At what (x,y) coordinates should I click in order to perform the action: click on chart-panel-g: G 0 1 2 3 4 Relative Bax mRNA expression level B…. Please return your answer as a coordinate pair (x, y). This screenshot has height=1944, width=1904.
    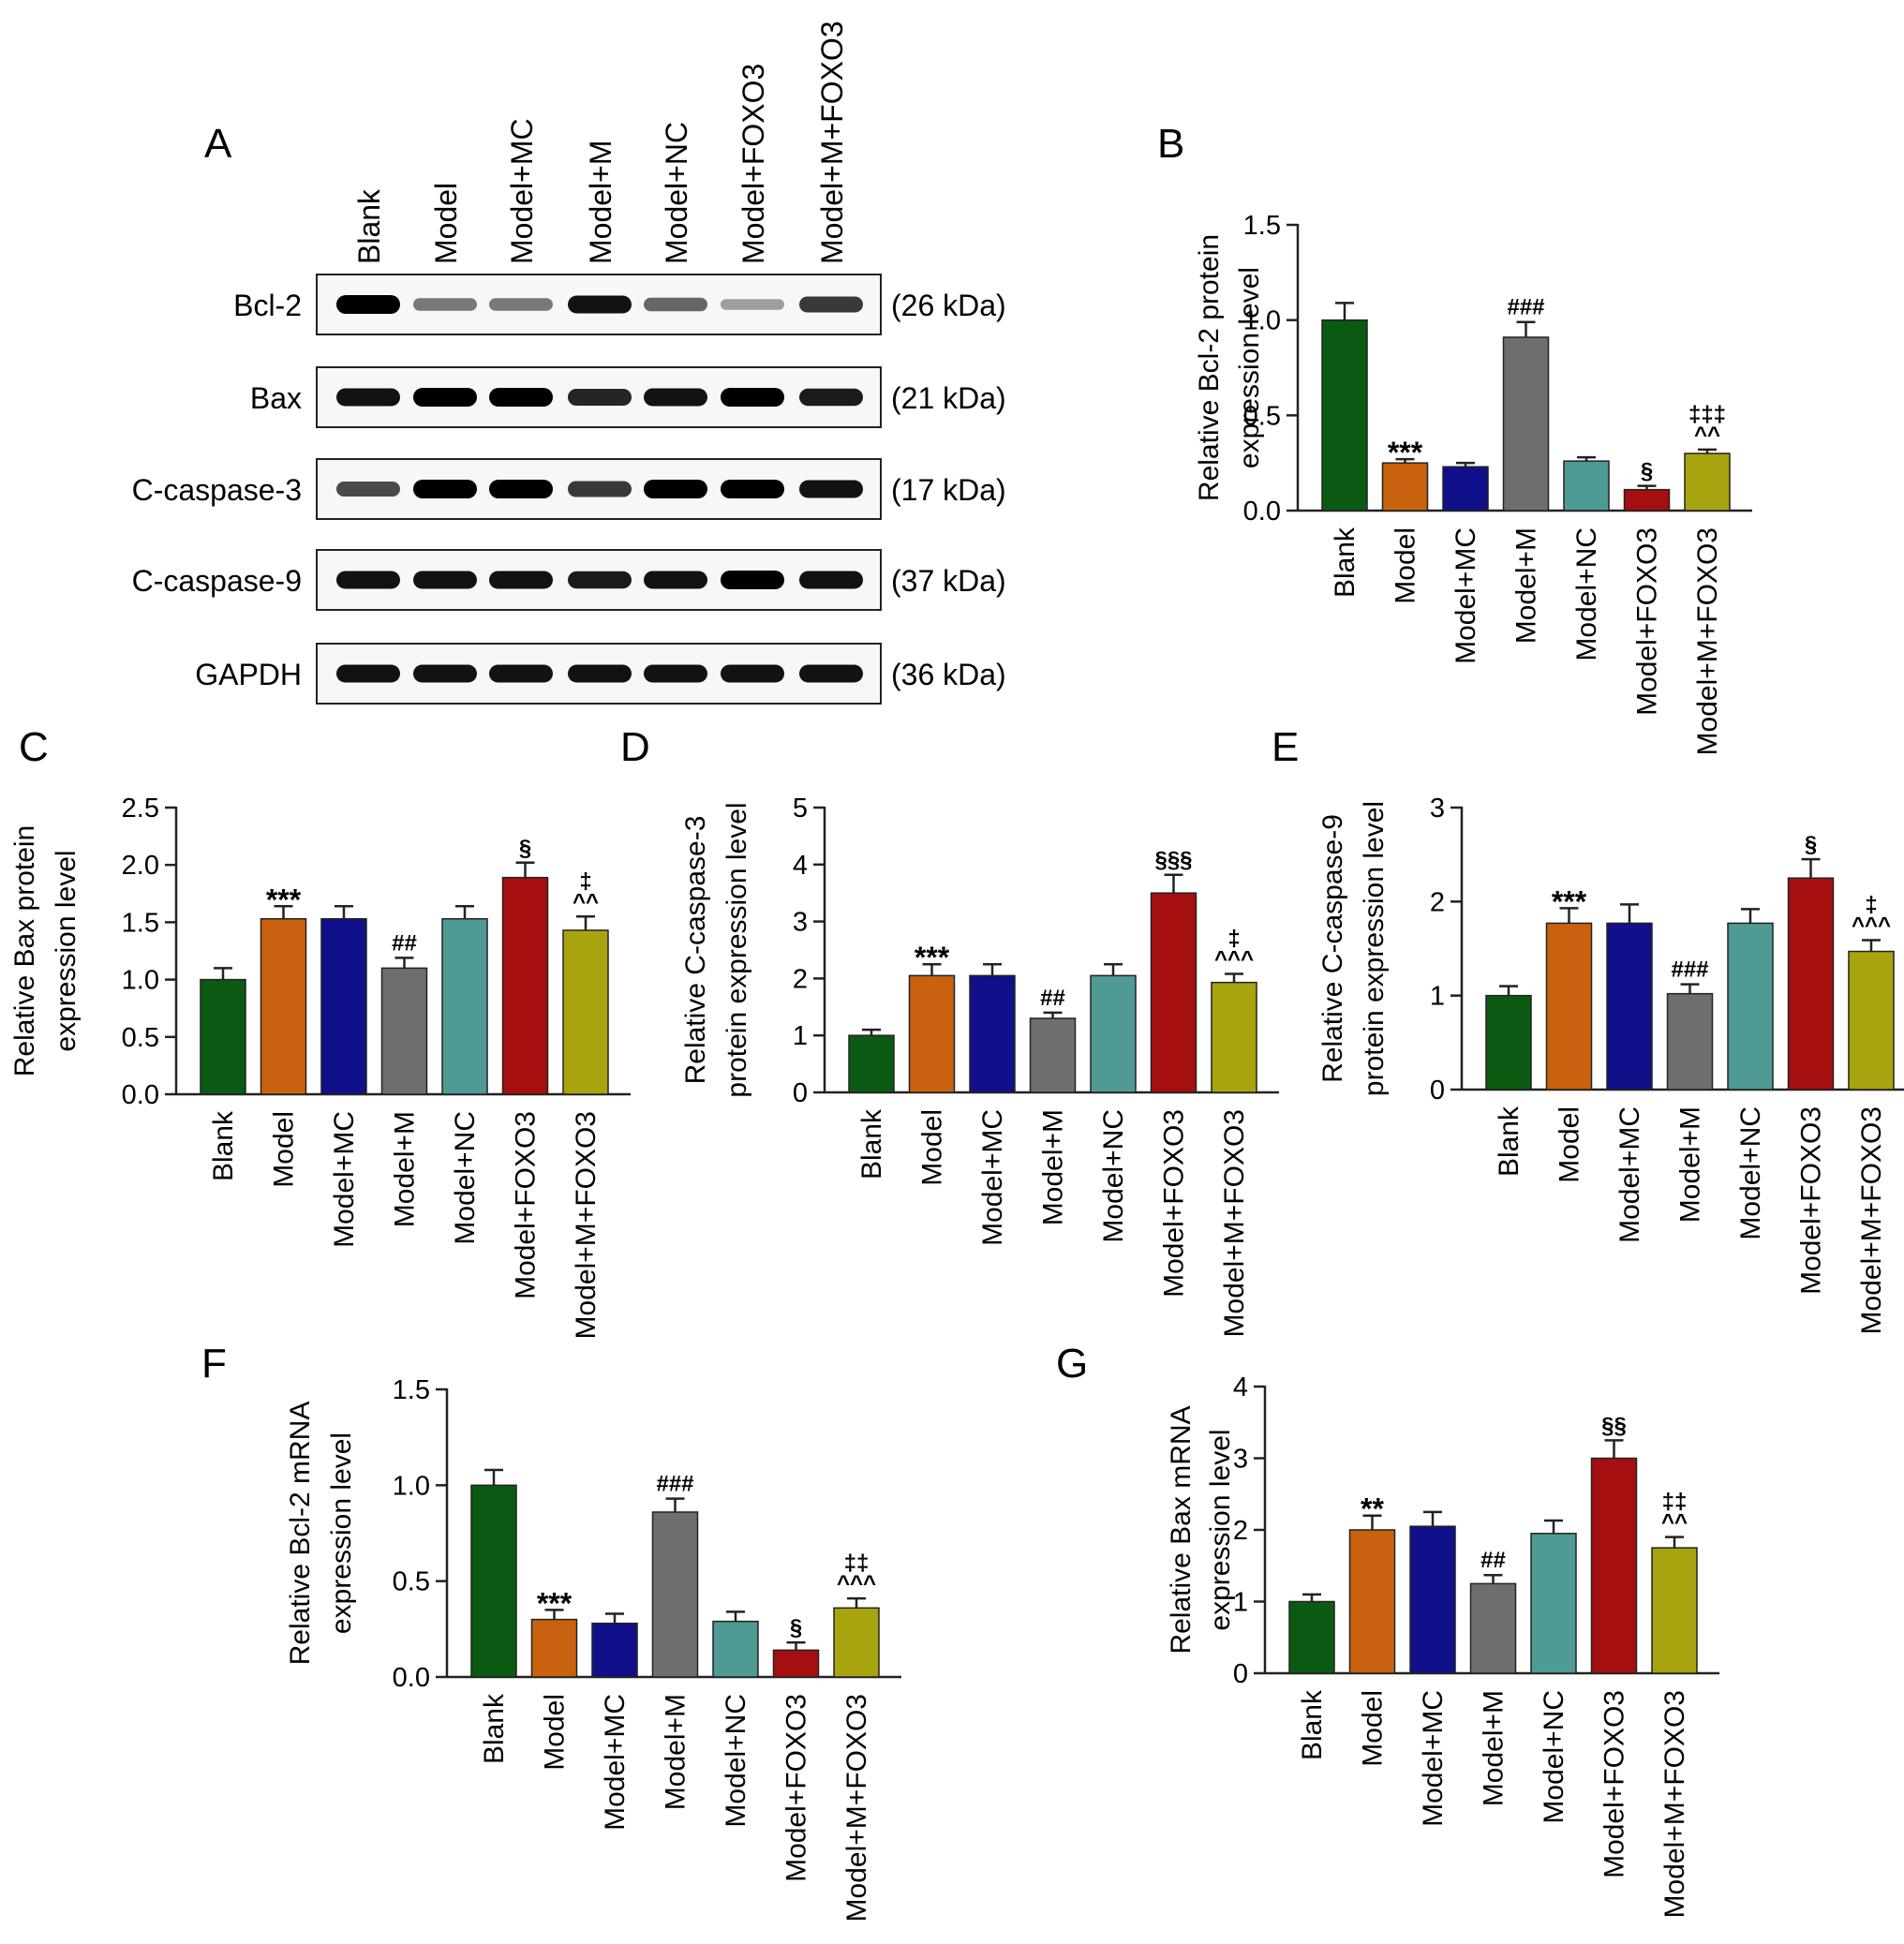
    Looking at the image, I should click on (1387, 1629).